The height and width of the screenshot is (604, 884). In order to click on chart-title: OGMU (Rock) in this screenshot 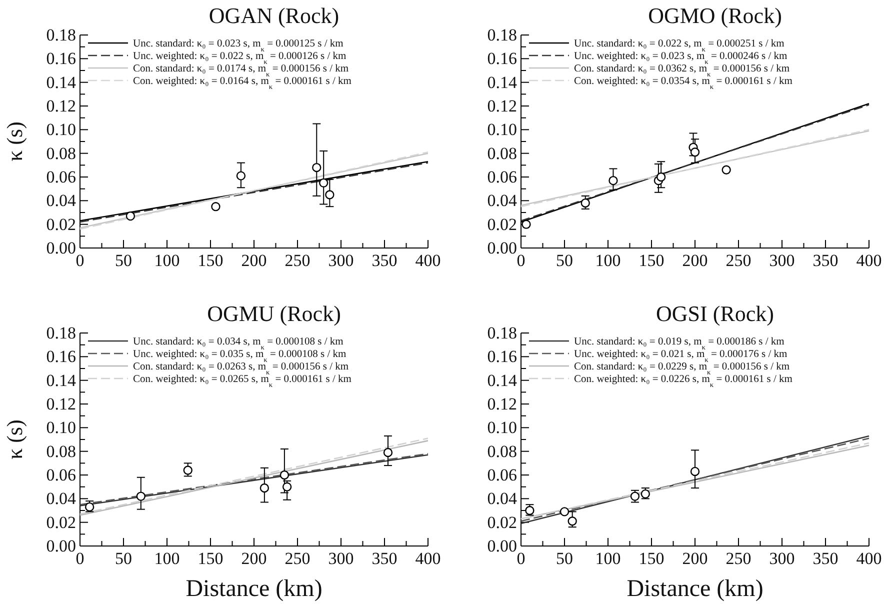, I will do `click(274, 313)`.